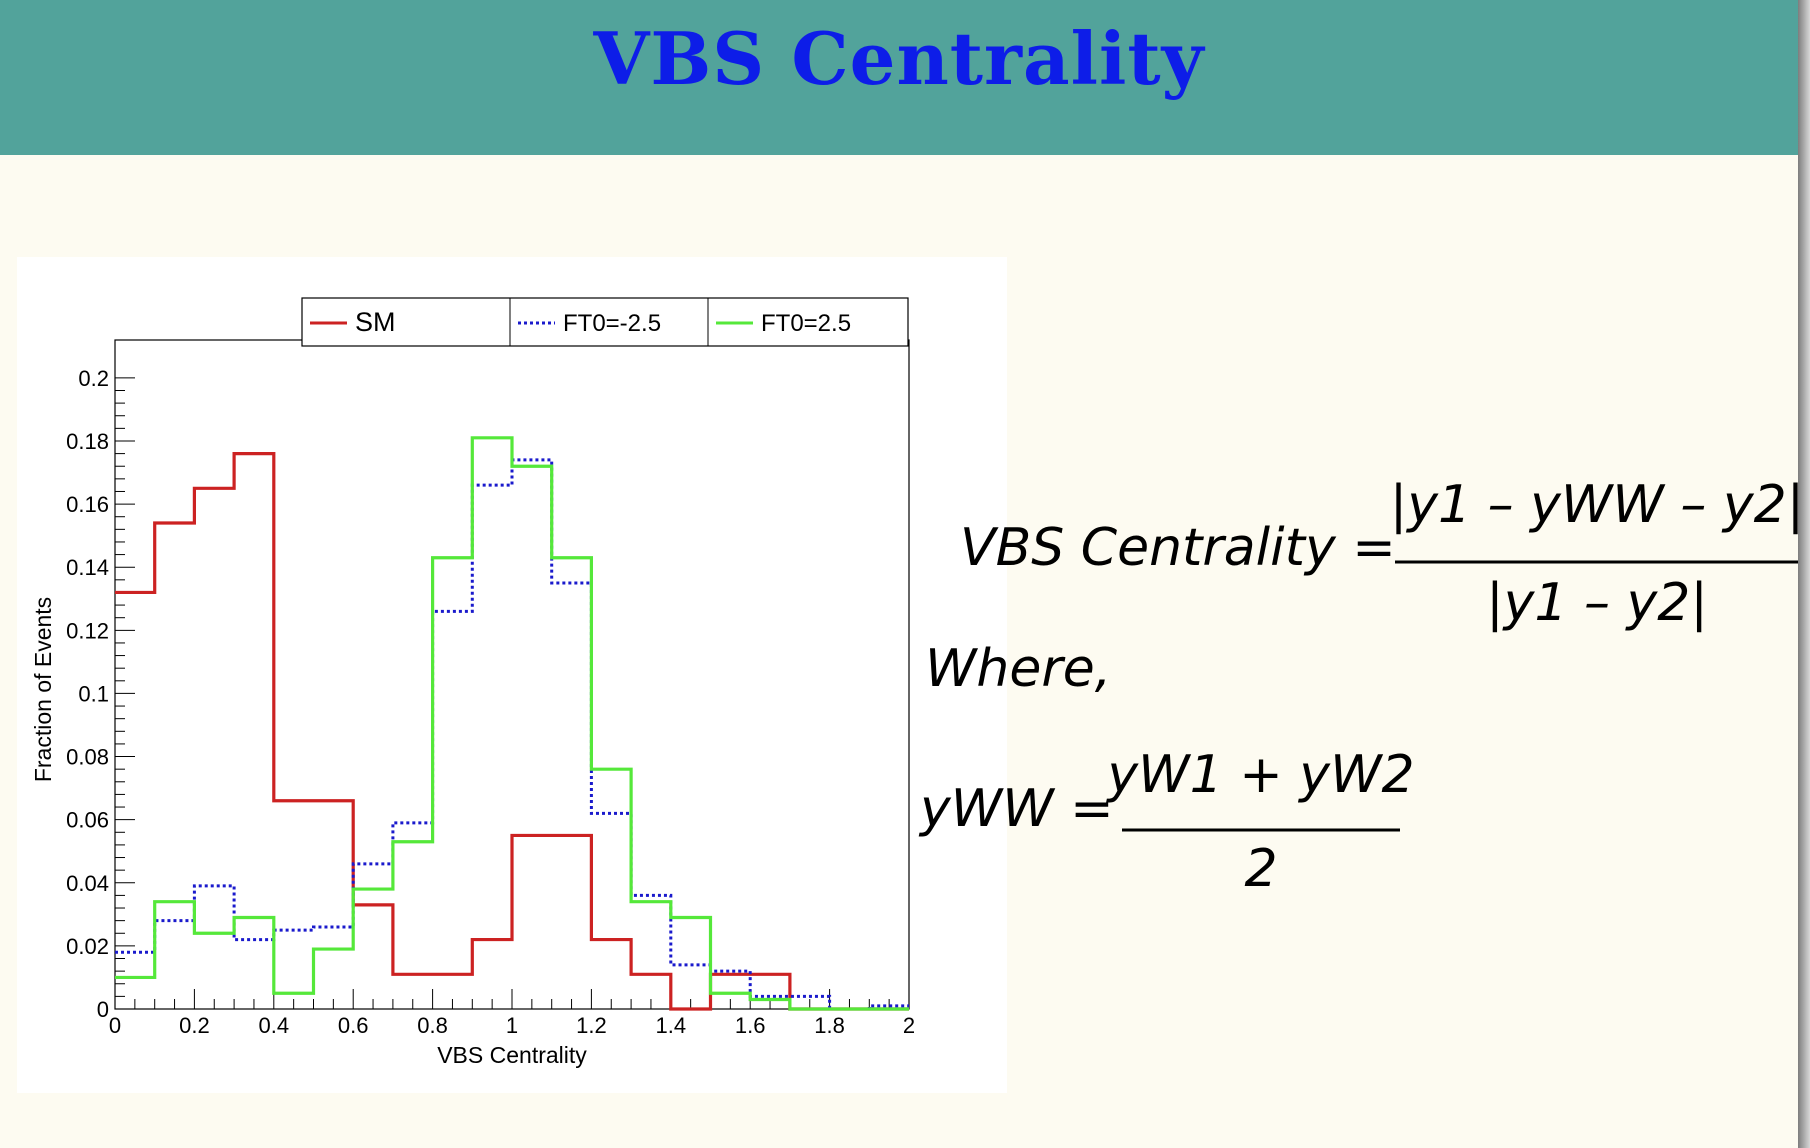 The height and width of the screenshot is (1148, 1810). What do you see at coordinates (87, 946) in the screenshot?
I see `y-tick-label: 0.02` at bounding box center [87, 946].